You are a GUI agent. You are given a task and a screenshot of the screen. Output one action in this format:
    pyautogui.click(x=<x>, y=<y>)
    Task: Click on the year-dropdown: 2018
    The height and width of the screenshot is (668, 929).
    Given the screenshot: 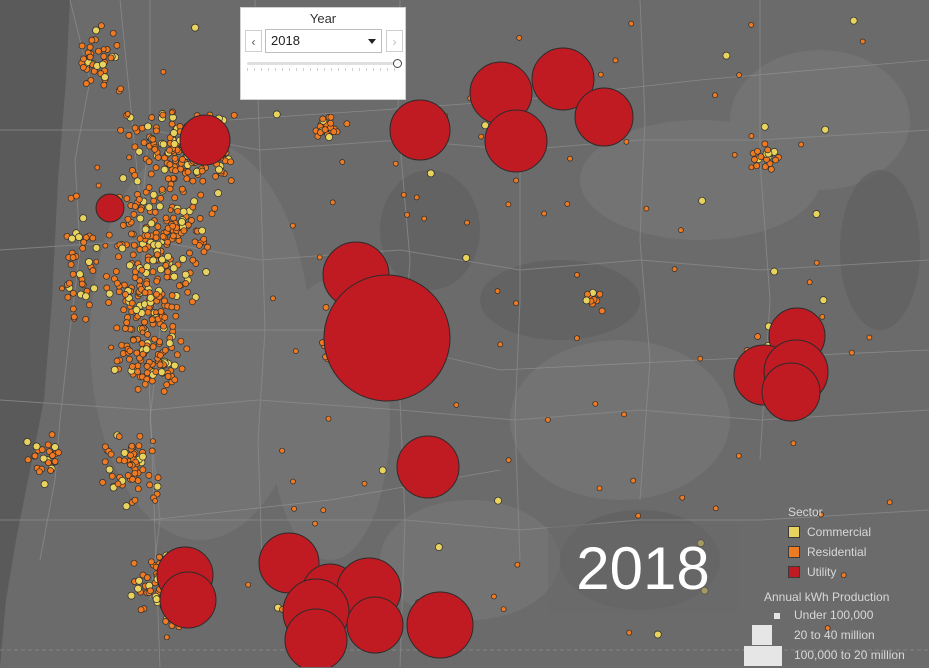 What is the action you would take?
    pyautogui.click(x=323, y=41)
    